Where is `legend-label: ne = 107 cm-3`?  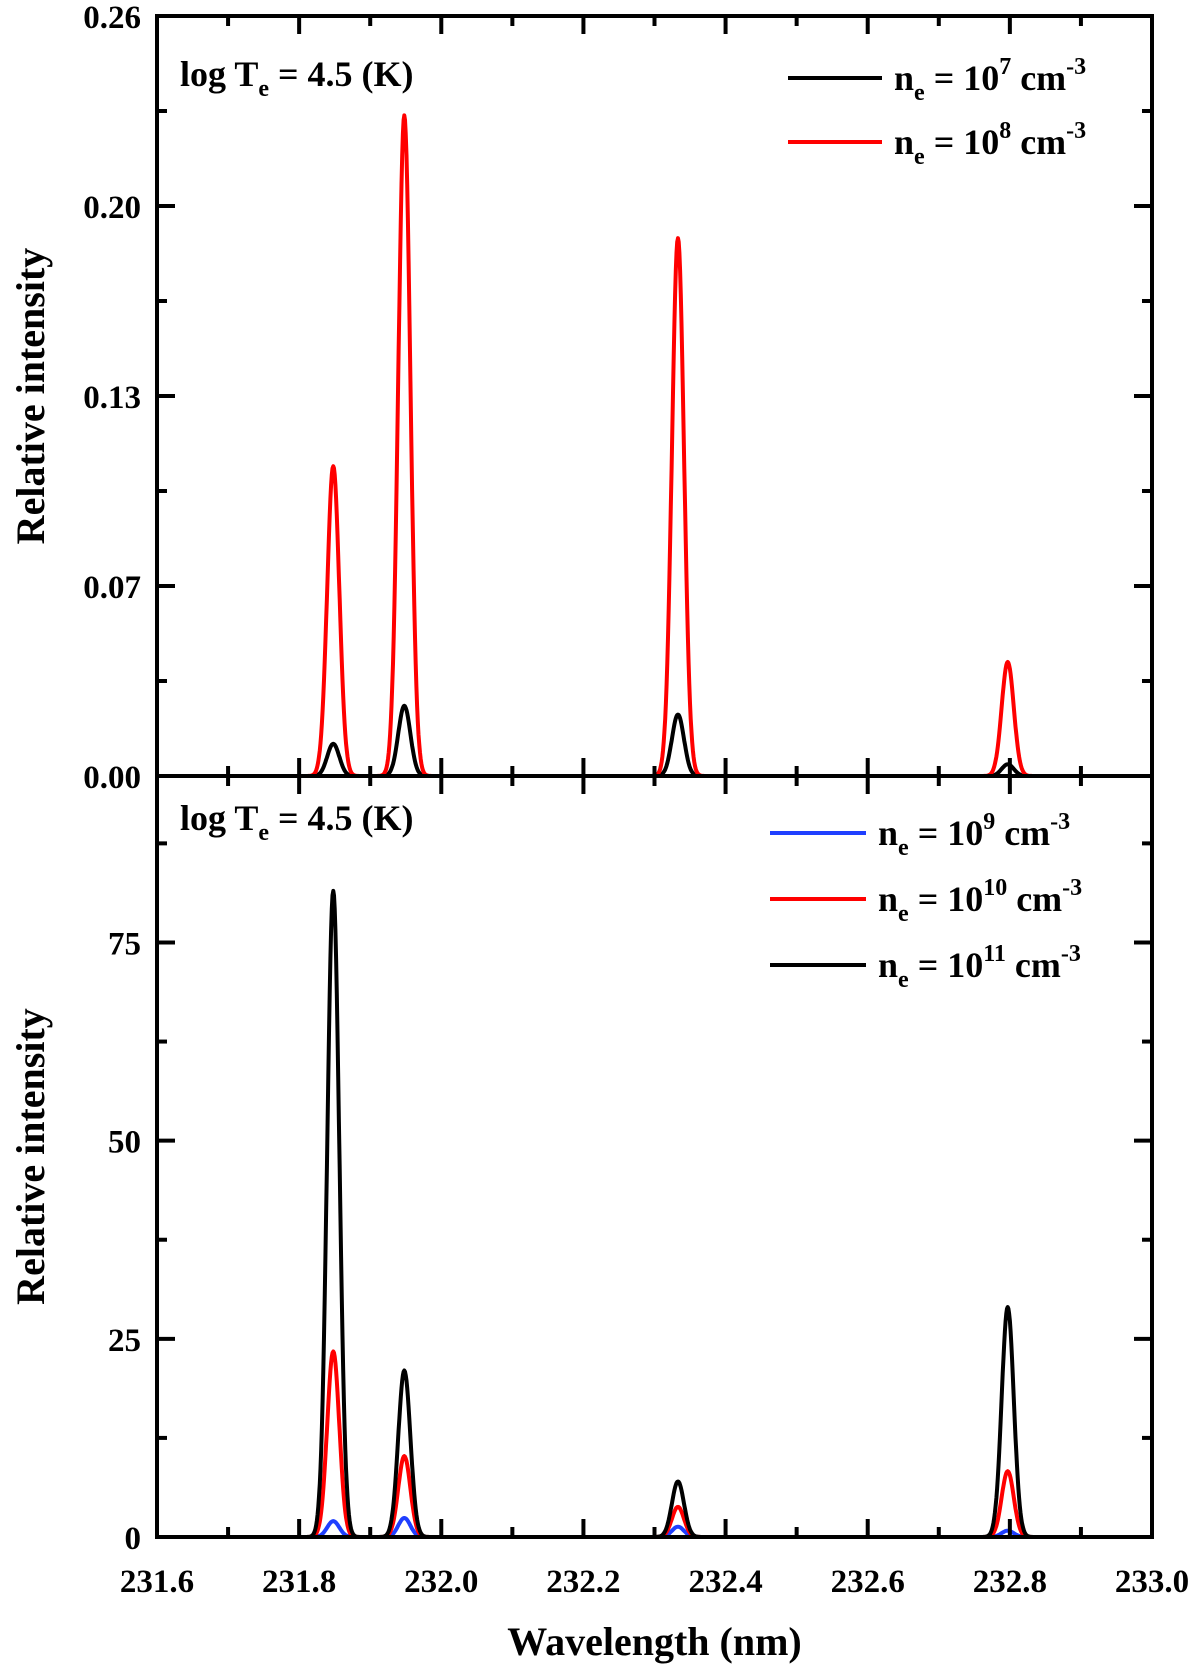
legend-label: ne = 107 cm-3 is located at coordinates (990, 80).